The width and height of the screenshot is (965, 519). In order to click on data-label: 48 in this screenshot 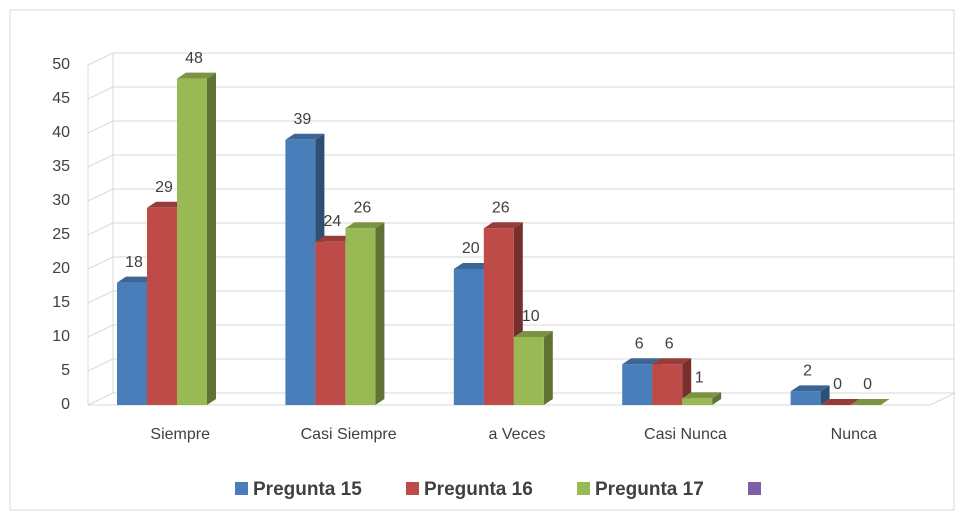, I will do `click(194, 58)`.